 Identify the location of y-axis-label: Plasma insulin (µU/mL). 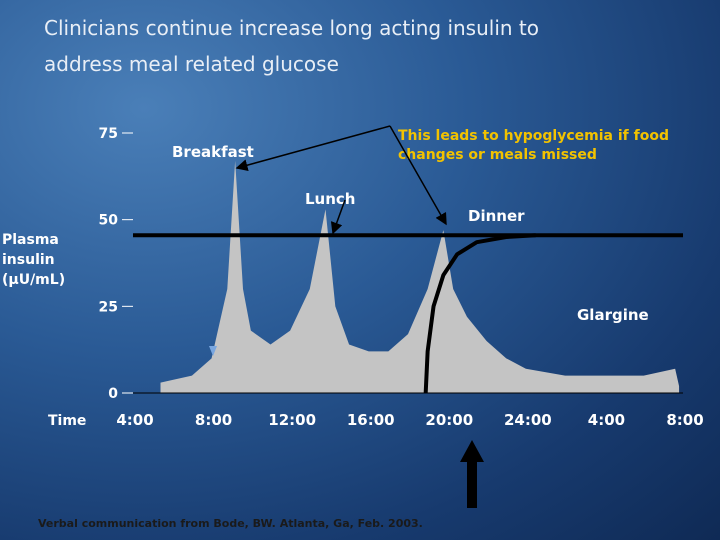
(33, 260).